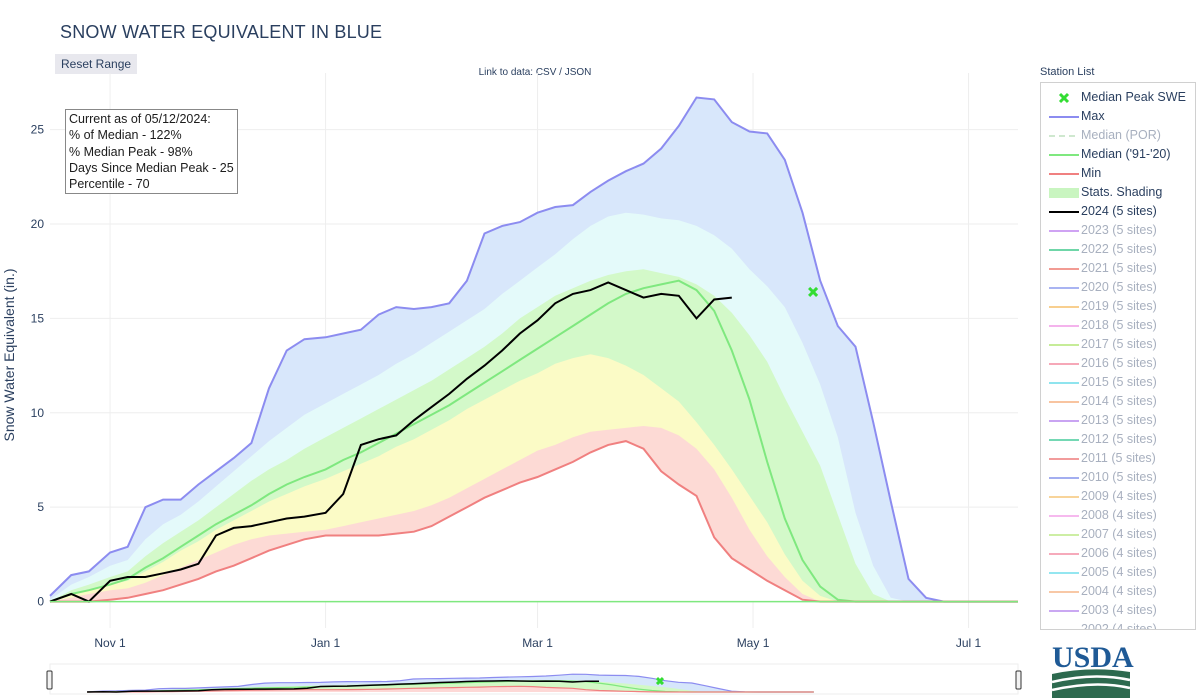 This screenshot has height=700, width=1200. Describe the element at coordinates (1119, 306) in the screenshot. I see `legend-label: 2019 (5 sites)` at that location.